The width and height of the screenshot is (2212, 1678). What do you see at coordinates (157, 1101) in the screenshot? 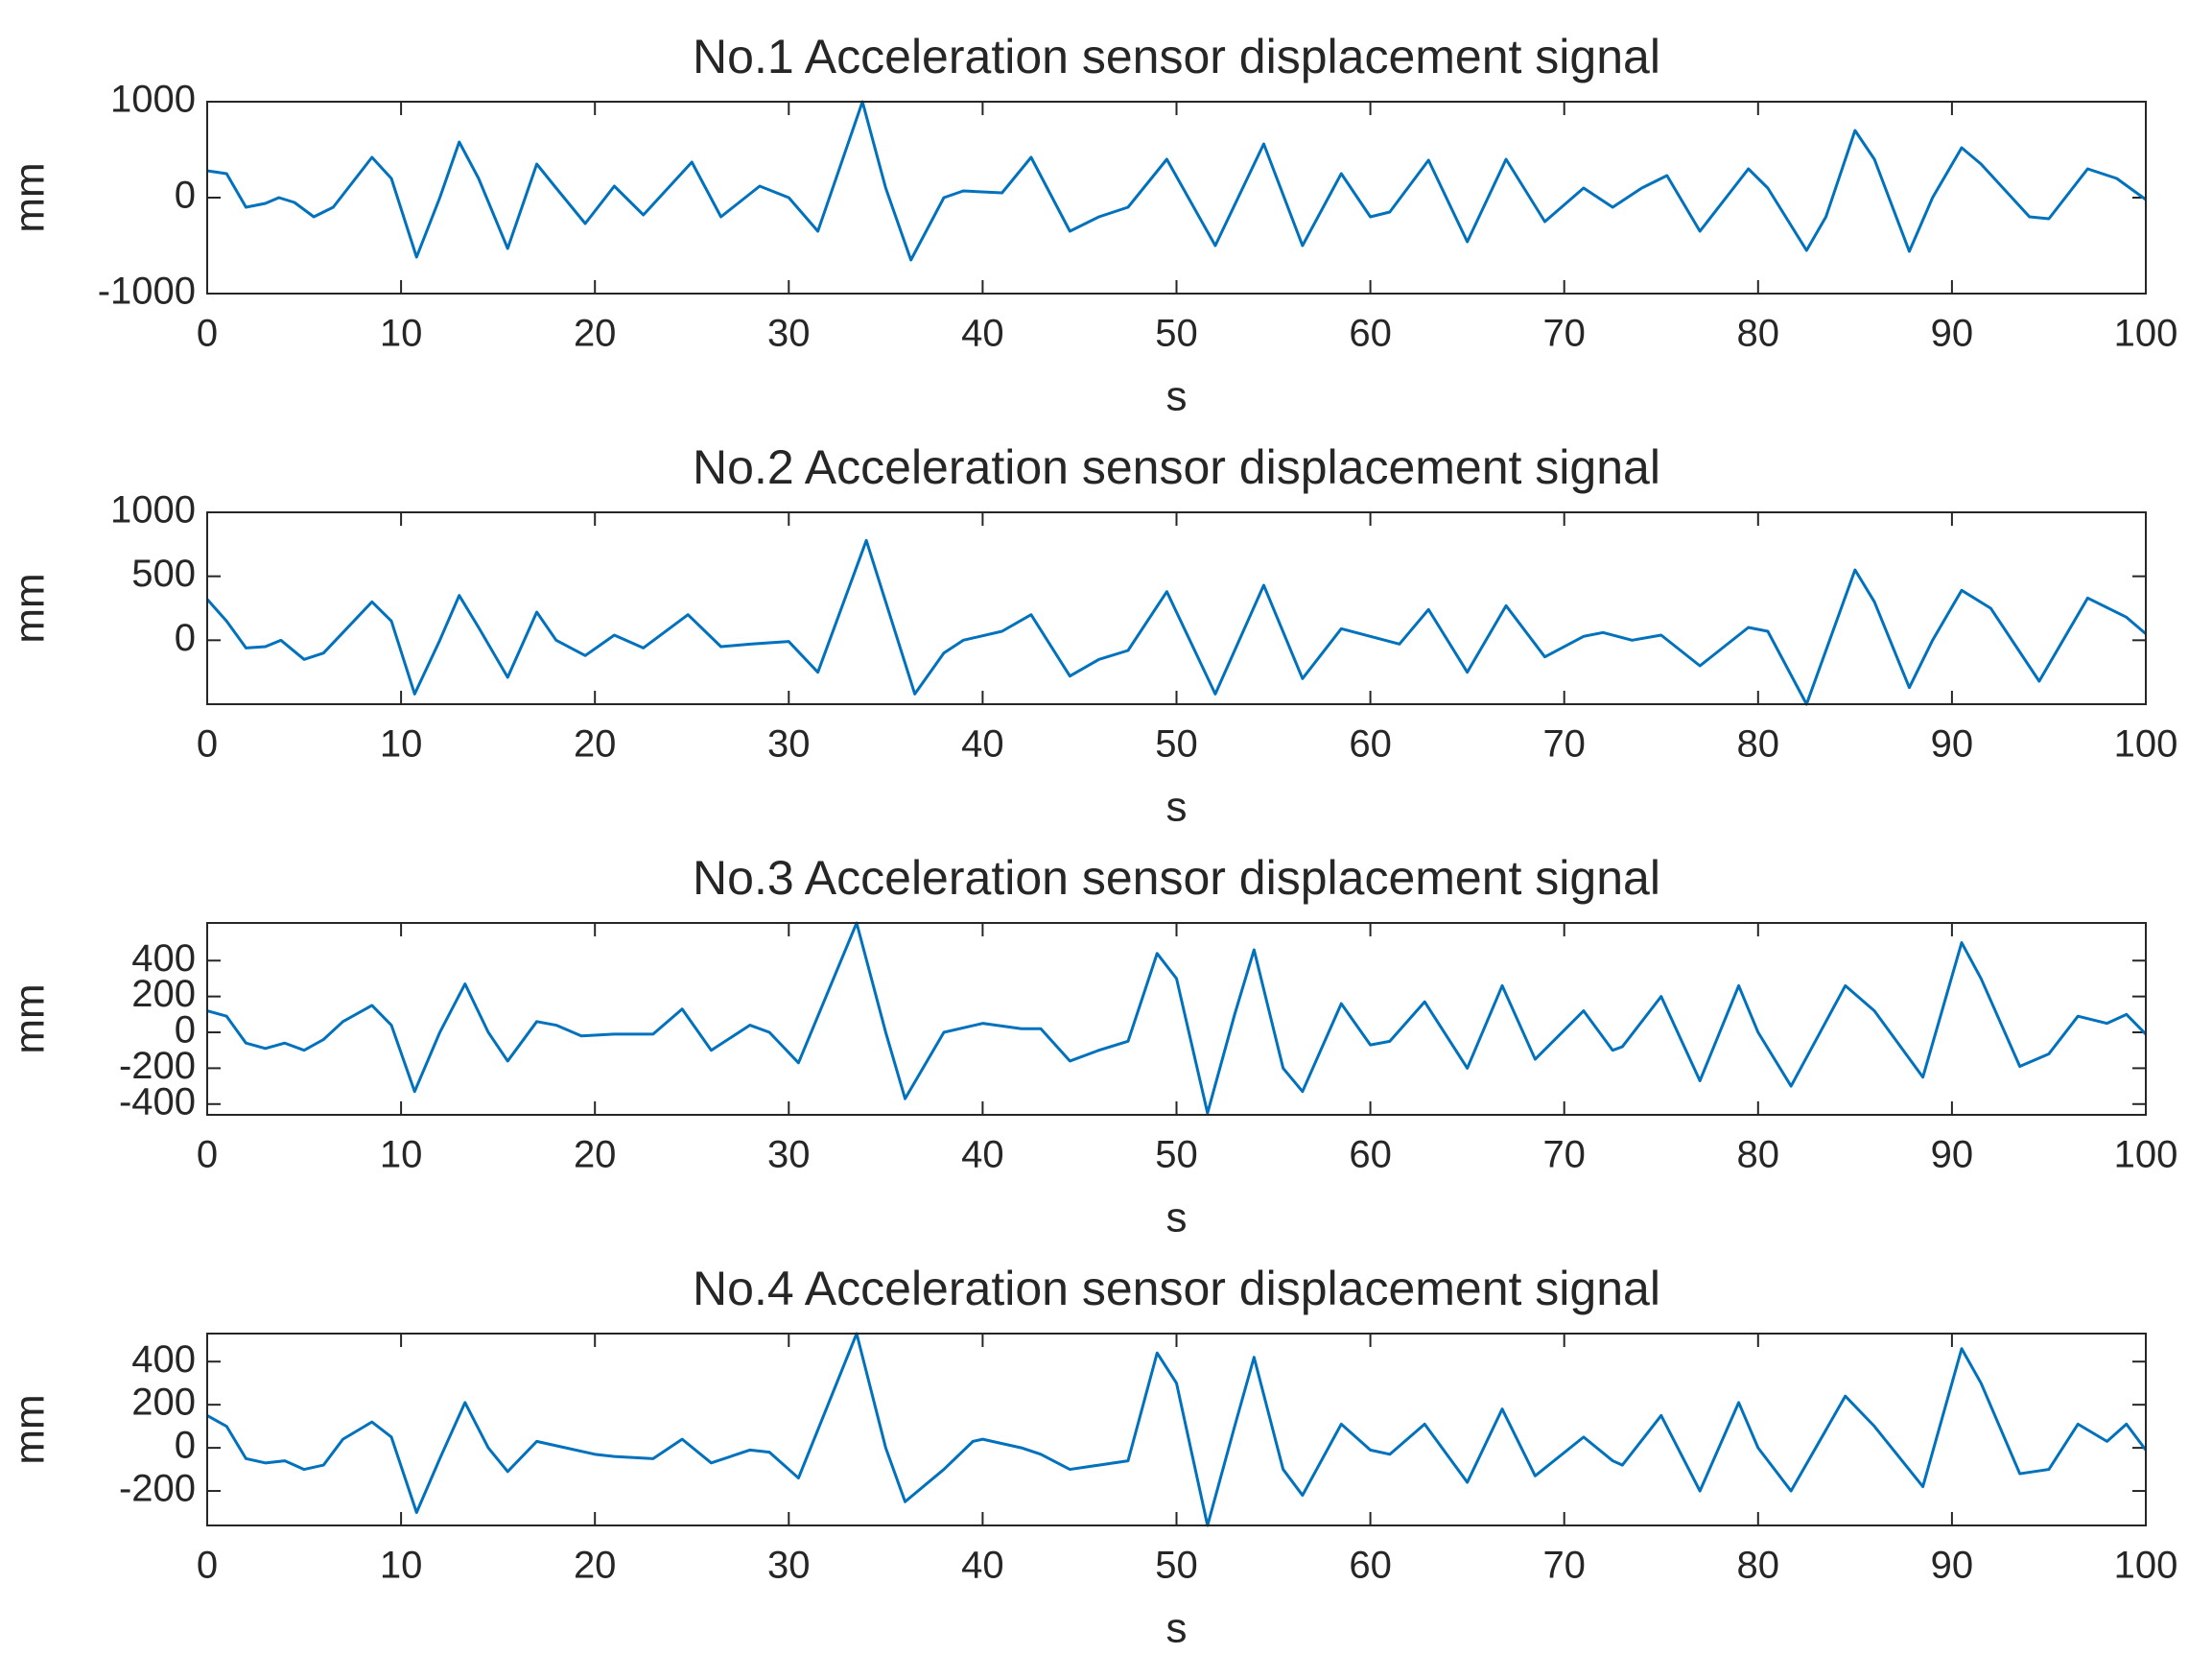
I see `y-tick-label: -400` at bounding box center [157, 1101].